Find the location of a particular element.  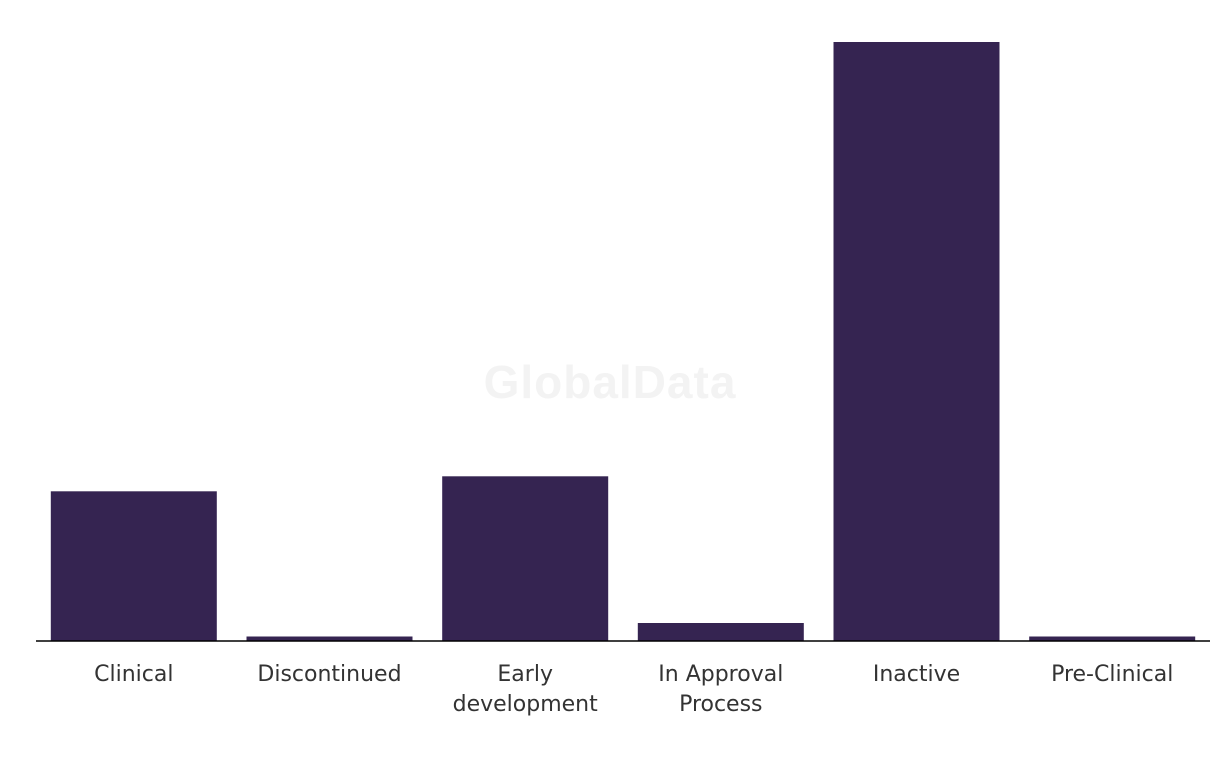

x-tick-label-4: Inactive is located at coordinates (916, 674).